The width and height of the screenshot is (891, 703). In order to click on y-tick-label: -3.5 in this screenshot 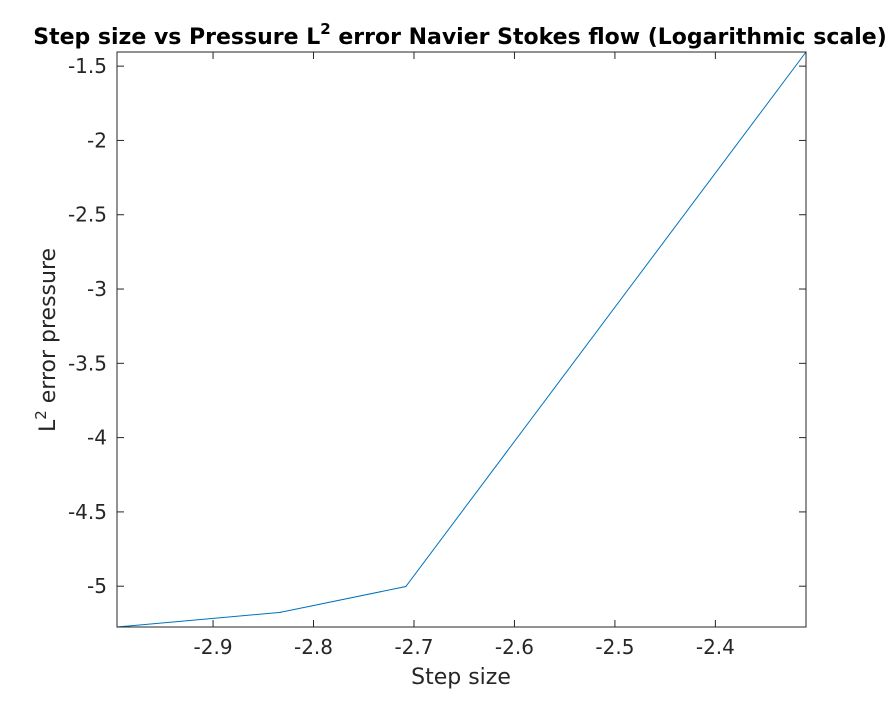, I will do `click(87, 363)`.